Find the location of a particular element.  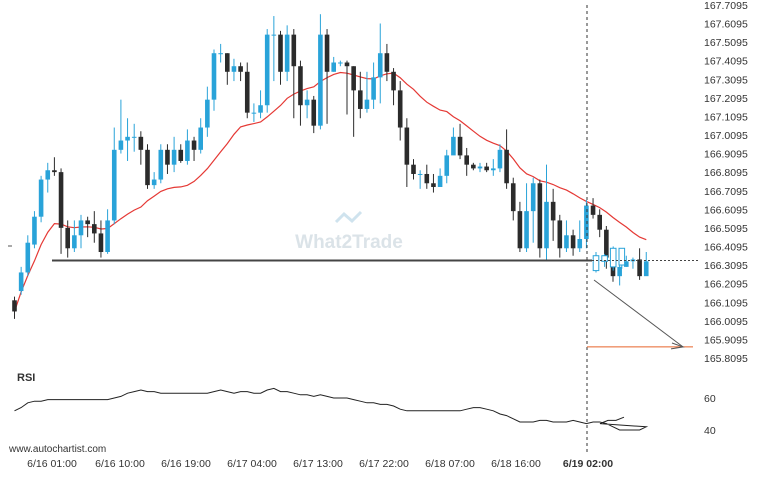

watermark-brand: What2Trade is located at coordinates (349, 242).